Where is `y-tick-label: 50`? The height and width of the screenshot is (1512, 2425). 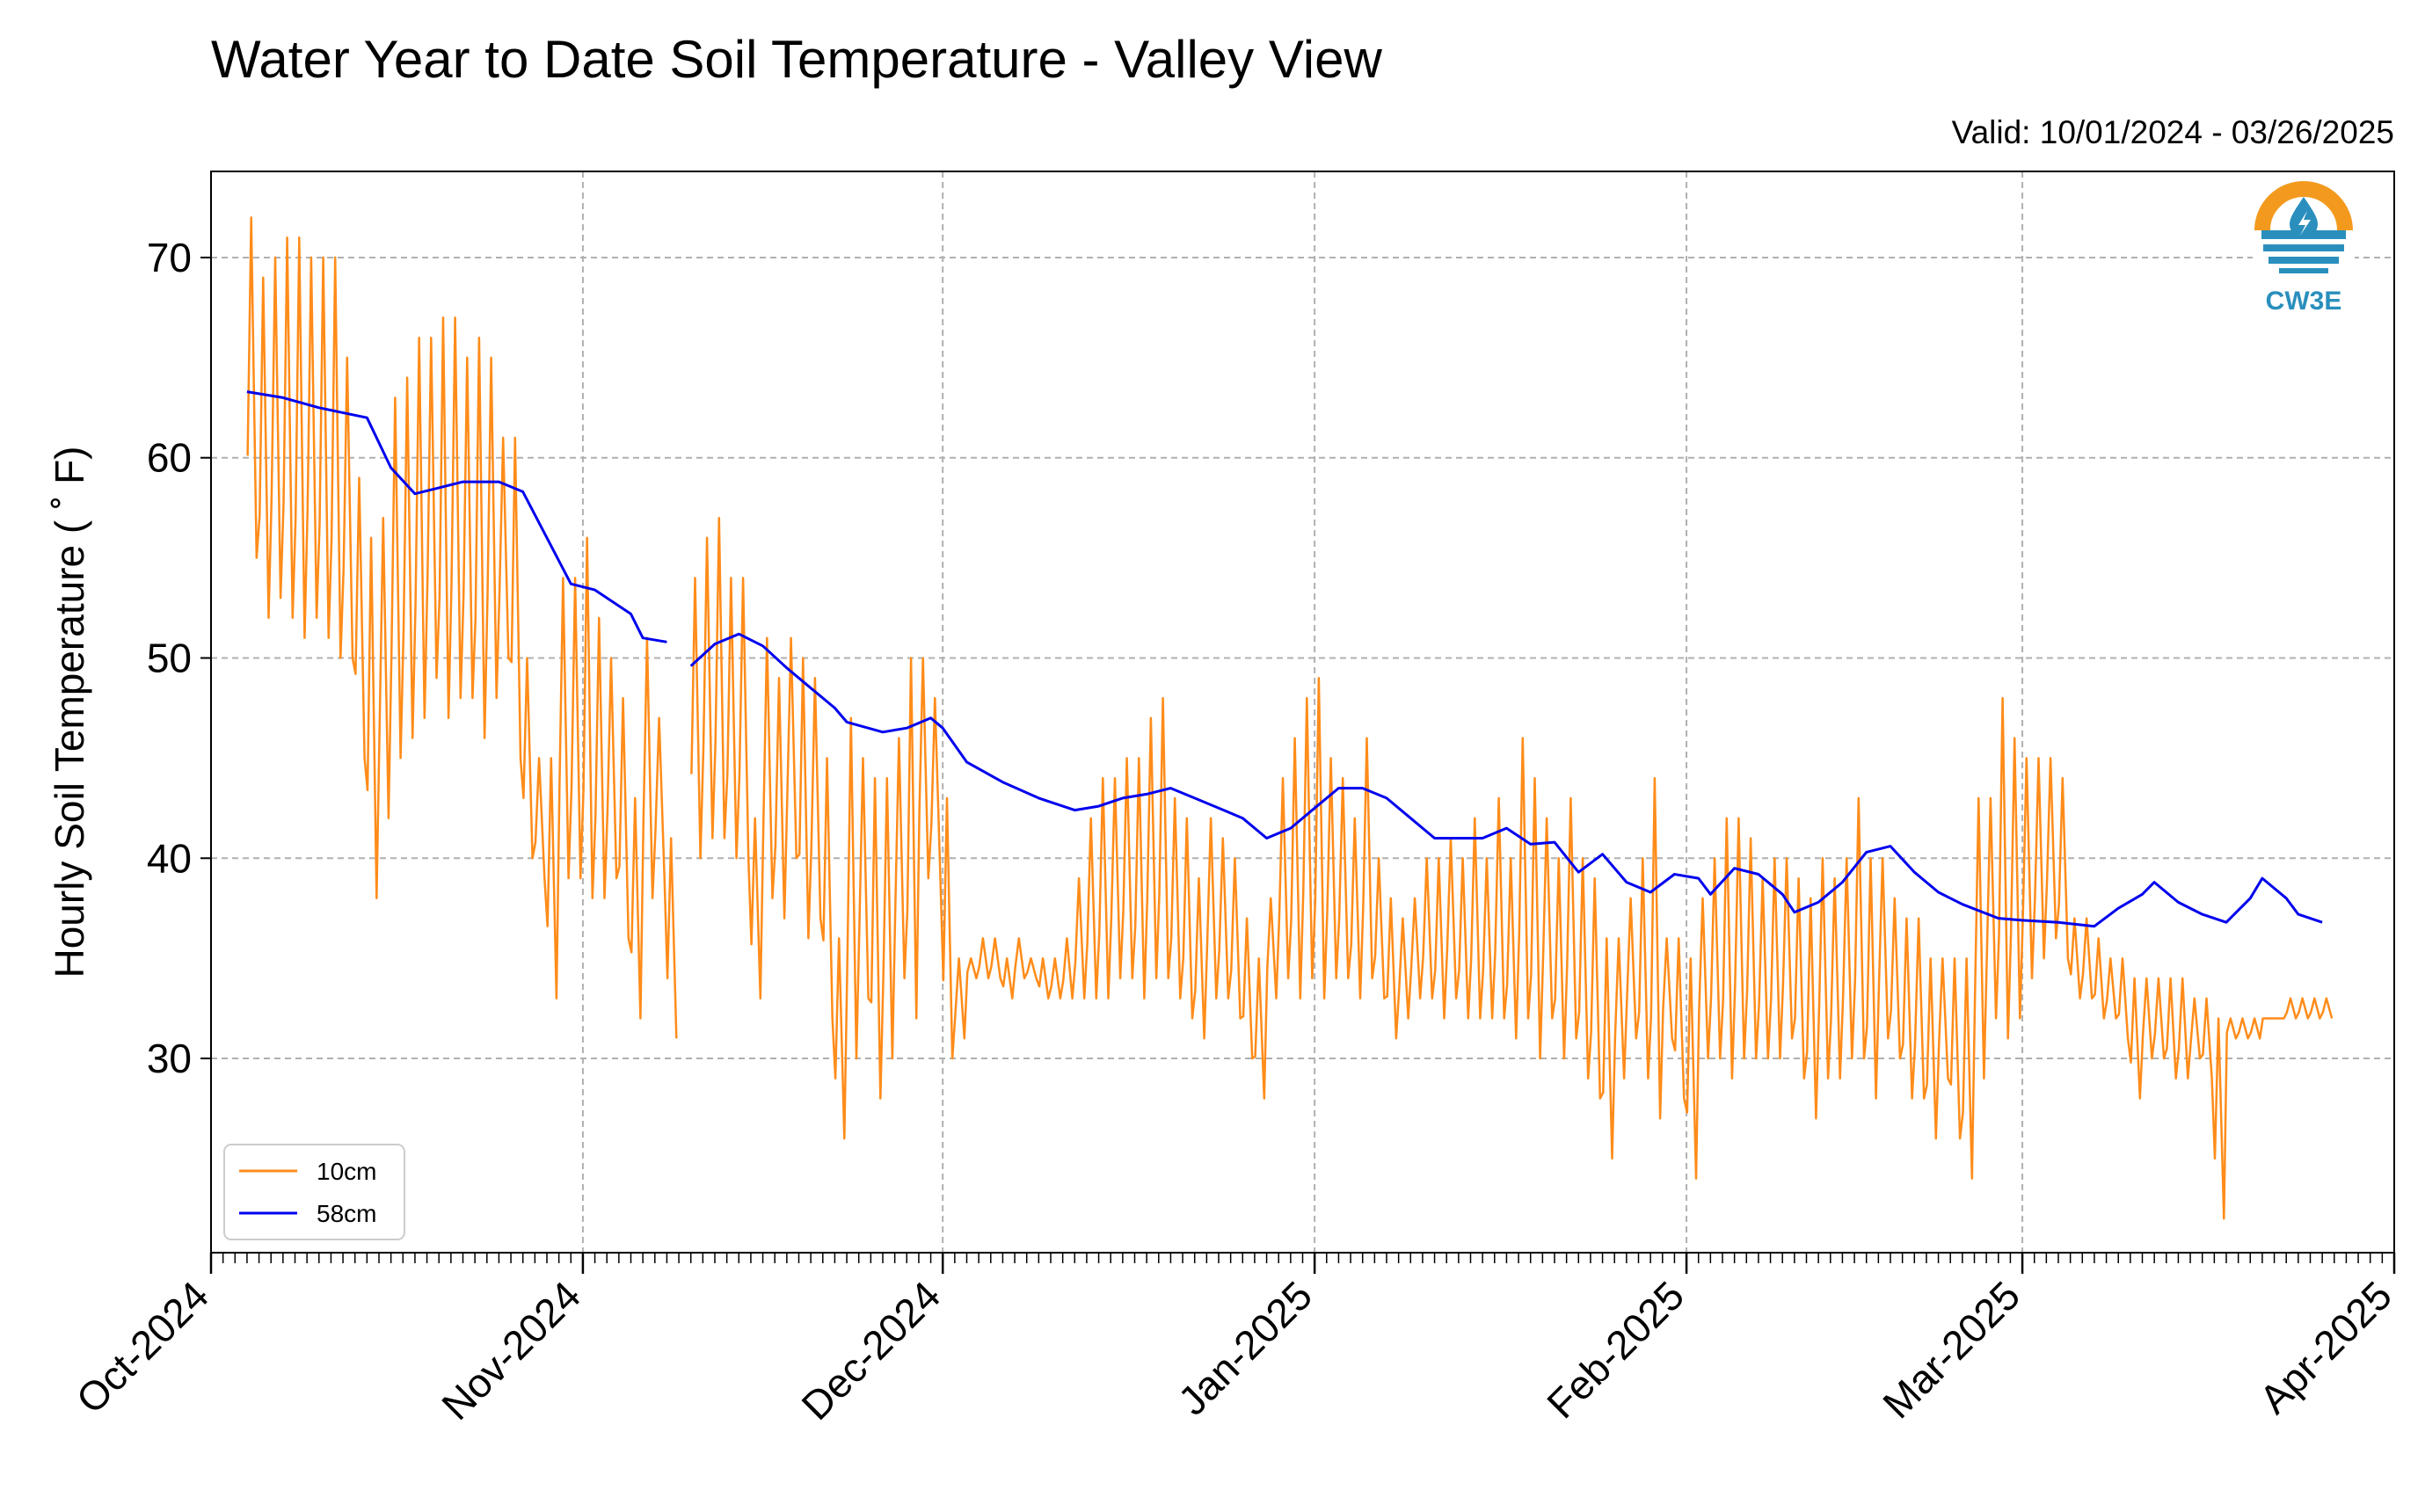 y-tick-label: 50 is located at coordinates (169, 659).